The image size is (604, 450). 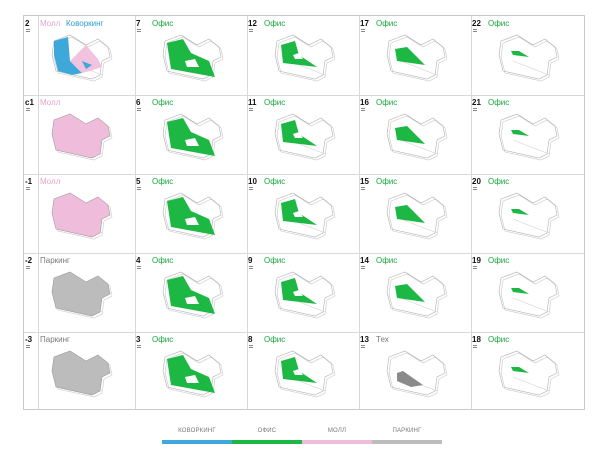 I want to click on floor-number: 3, so click(x=138, y=339).